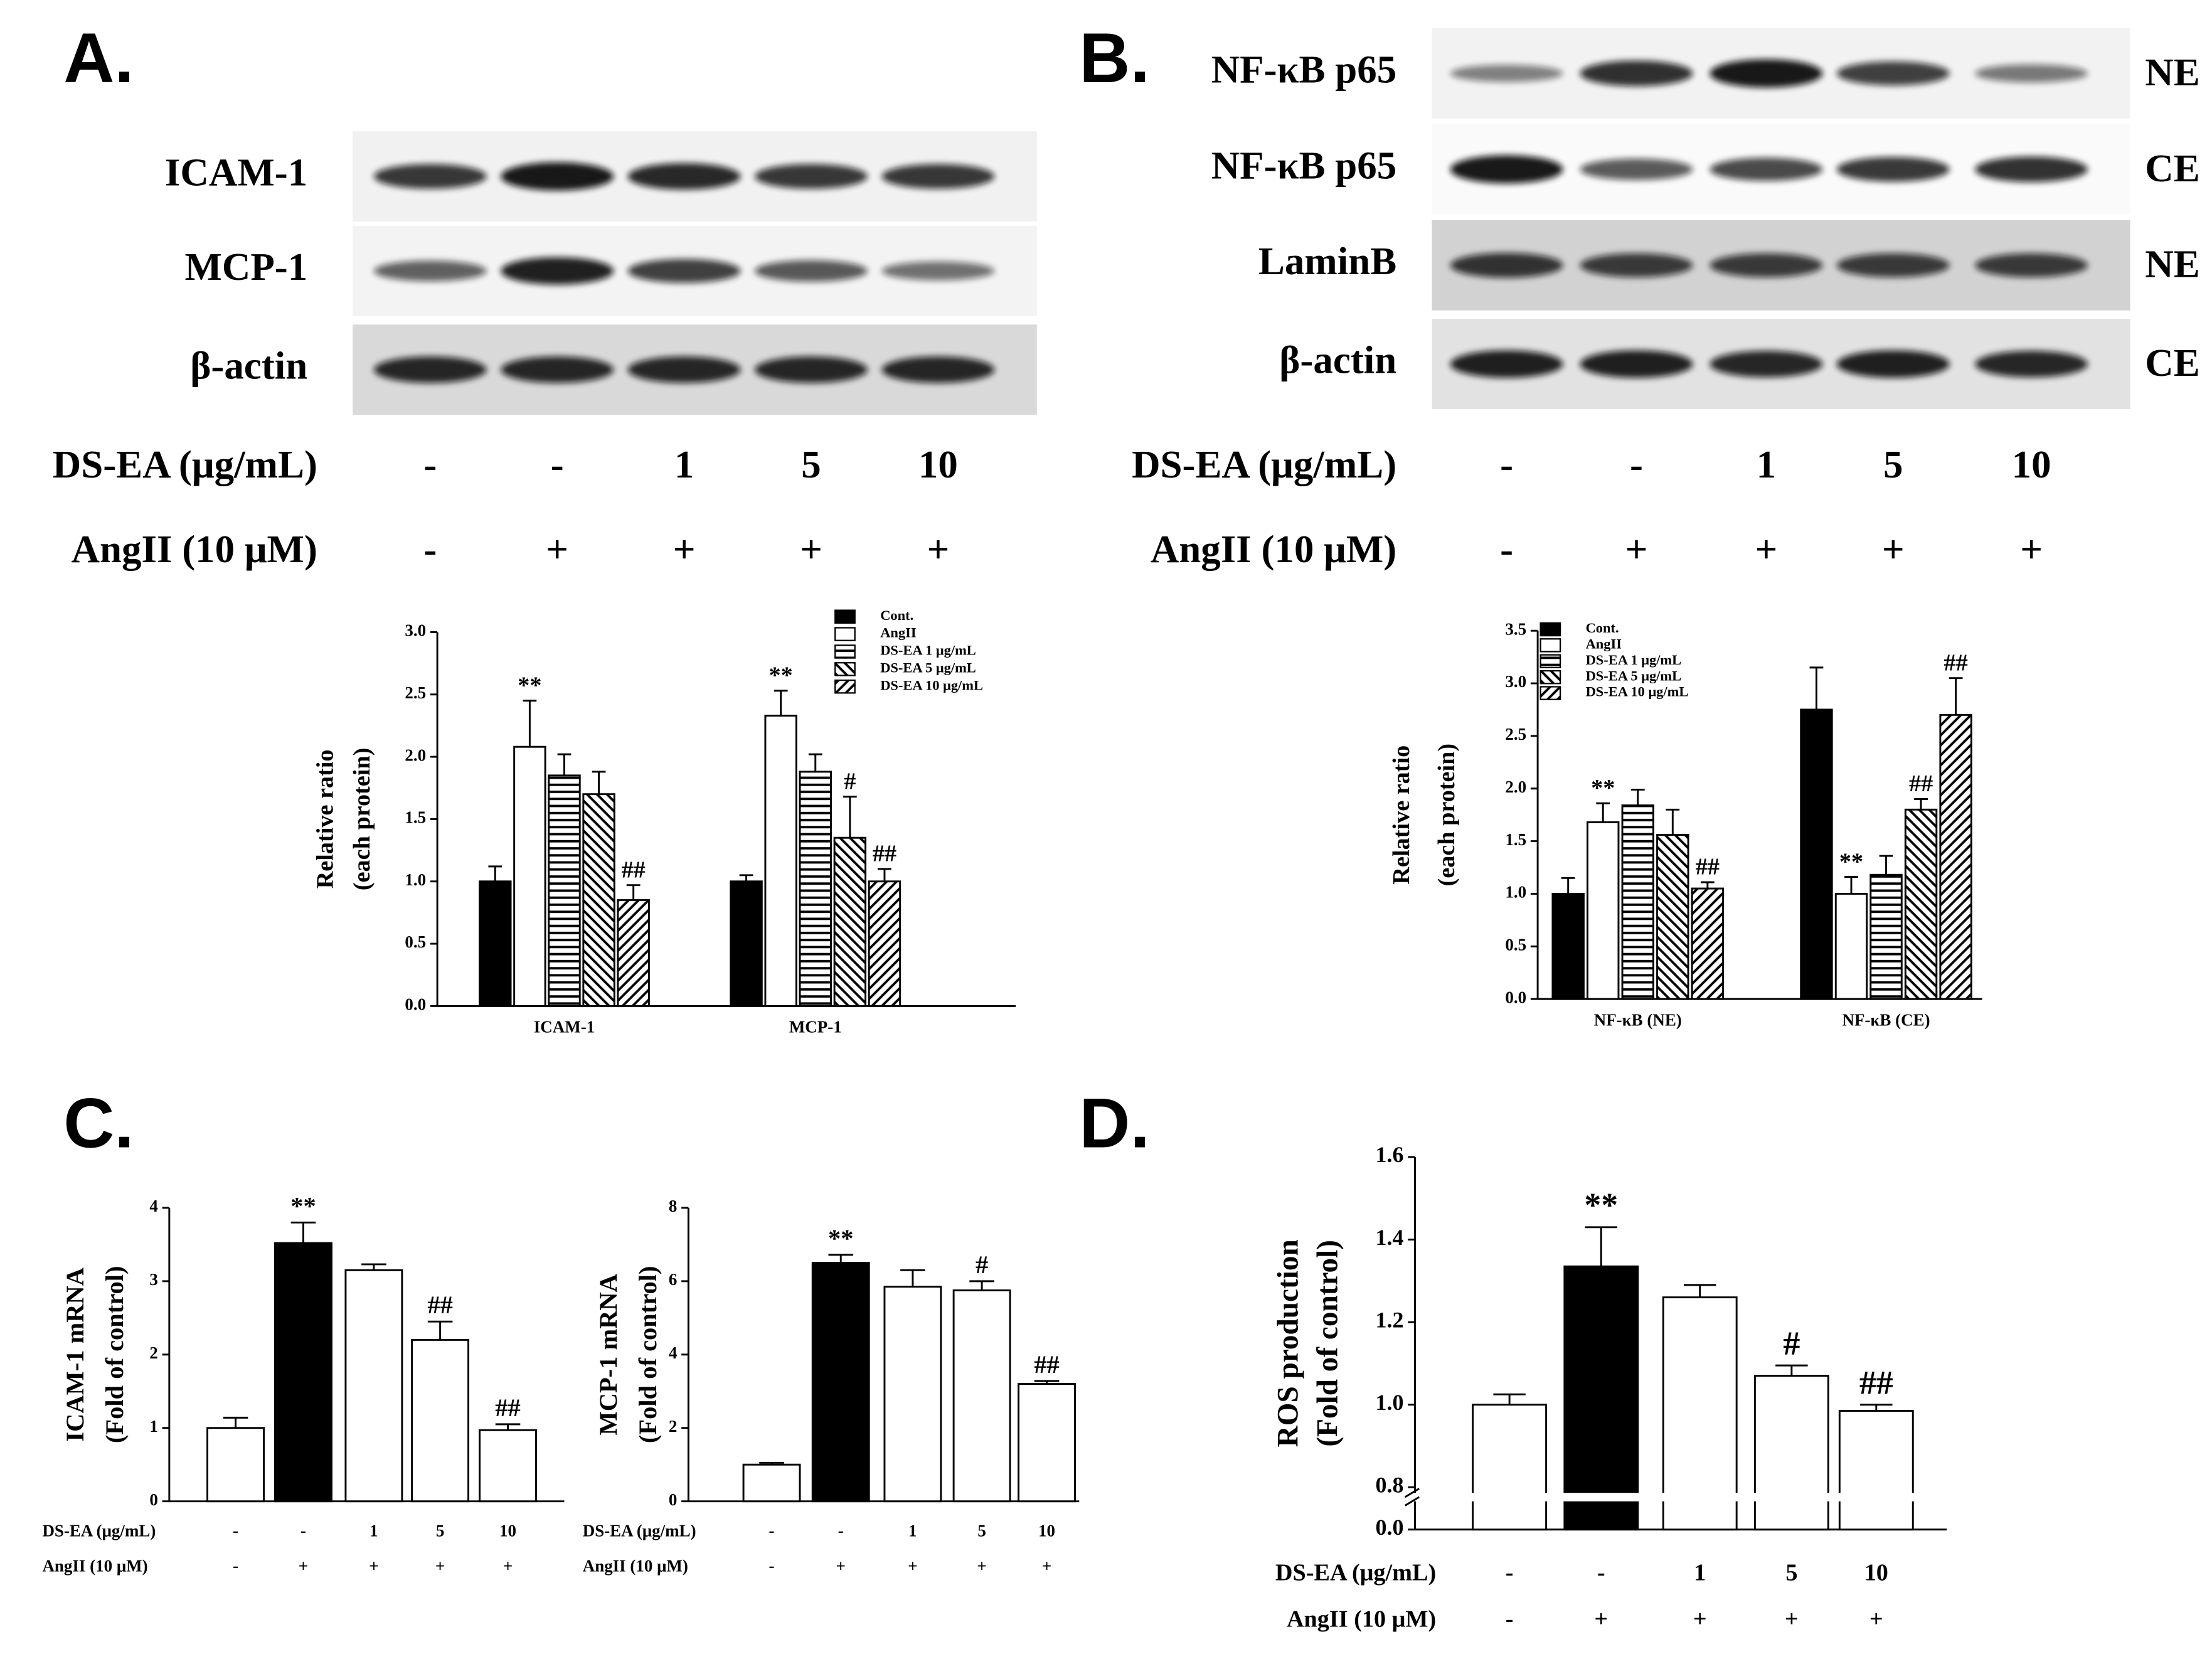 The height and width of the screenshot is (1654, 2212). Describe the element at coordinates (648, 1355) in the screenshot. I see `y-axis-label: (Fold of control)` at that location.